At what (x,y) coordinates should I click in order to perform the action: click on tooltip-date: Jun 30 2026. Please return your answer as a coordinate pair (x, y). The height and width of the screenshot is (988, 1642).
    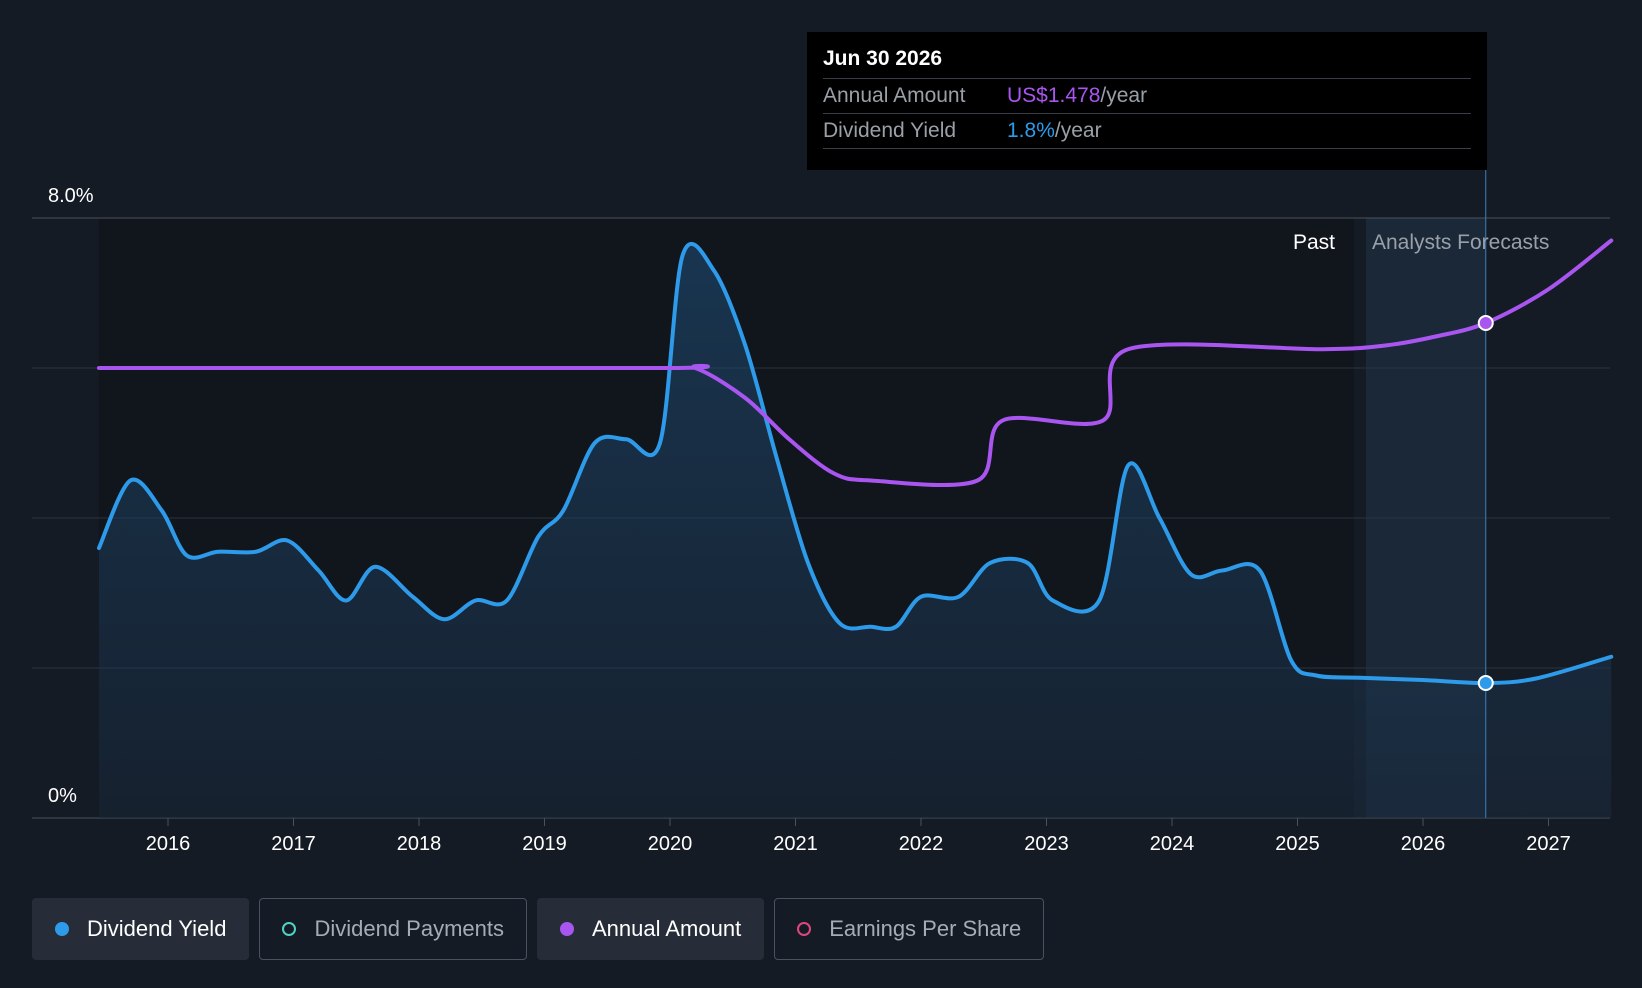
    Looking at the image, I should click on (1147, 61).